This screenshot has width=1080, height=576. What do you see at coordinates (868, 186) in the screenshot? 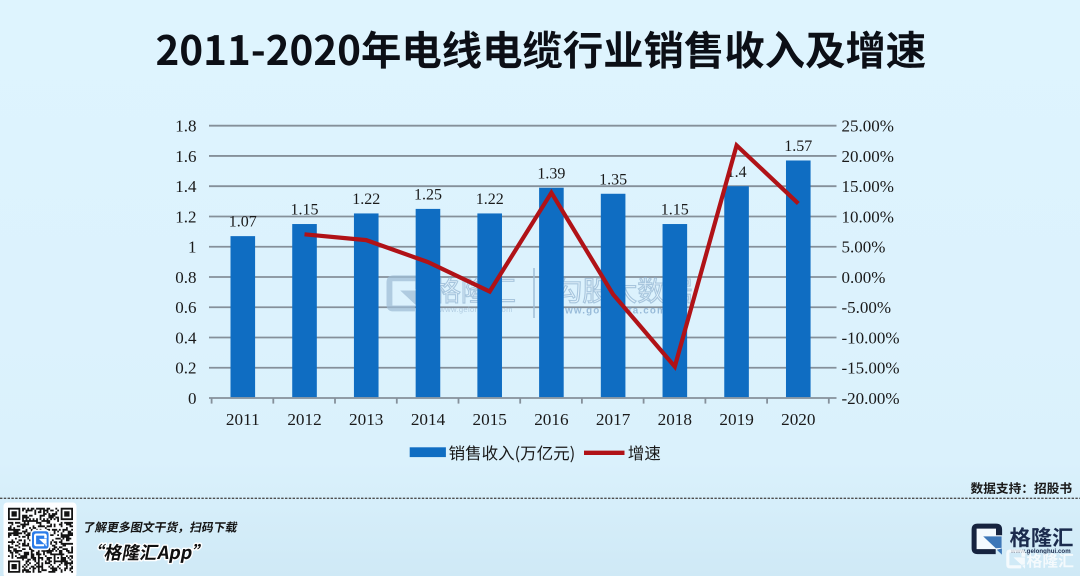
I see `svg-text: 15.00%` at bounding box center [868, 186].